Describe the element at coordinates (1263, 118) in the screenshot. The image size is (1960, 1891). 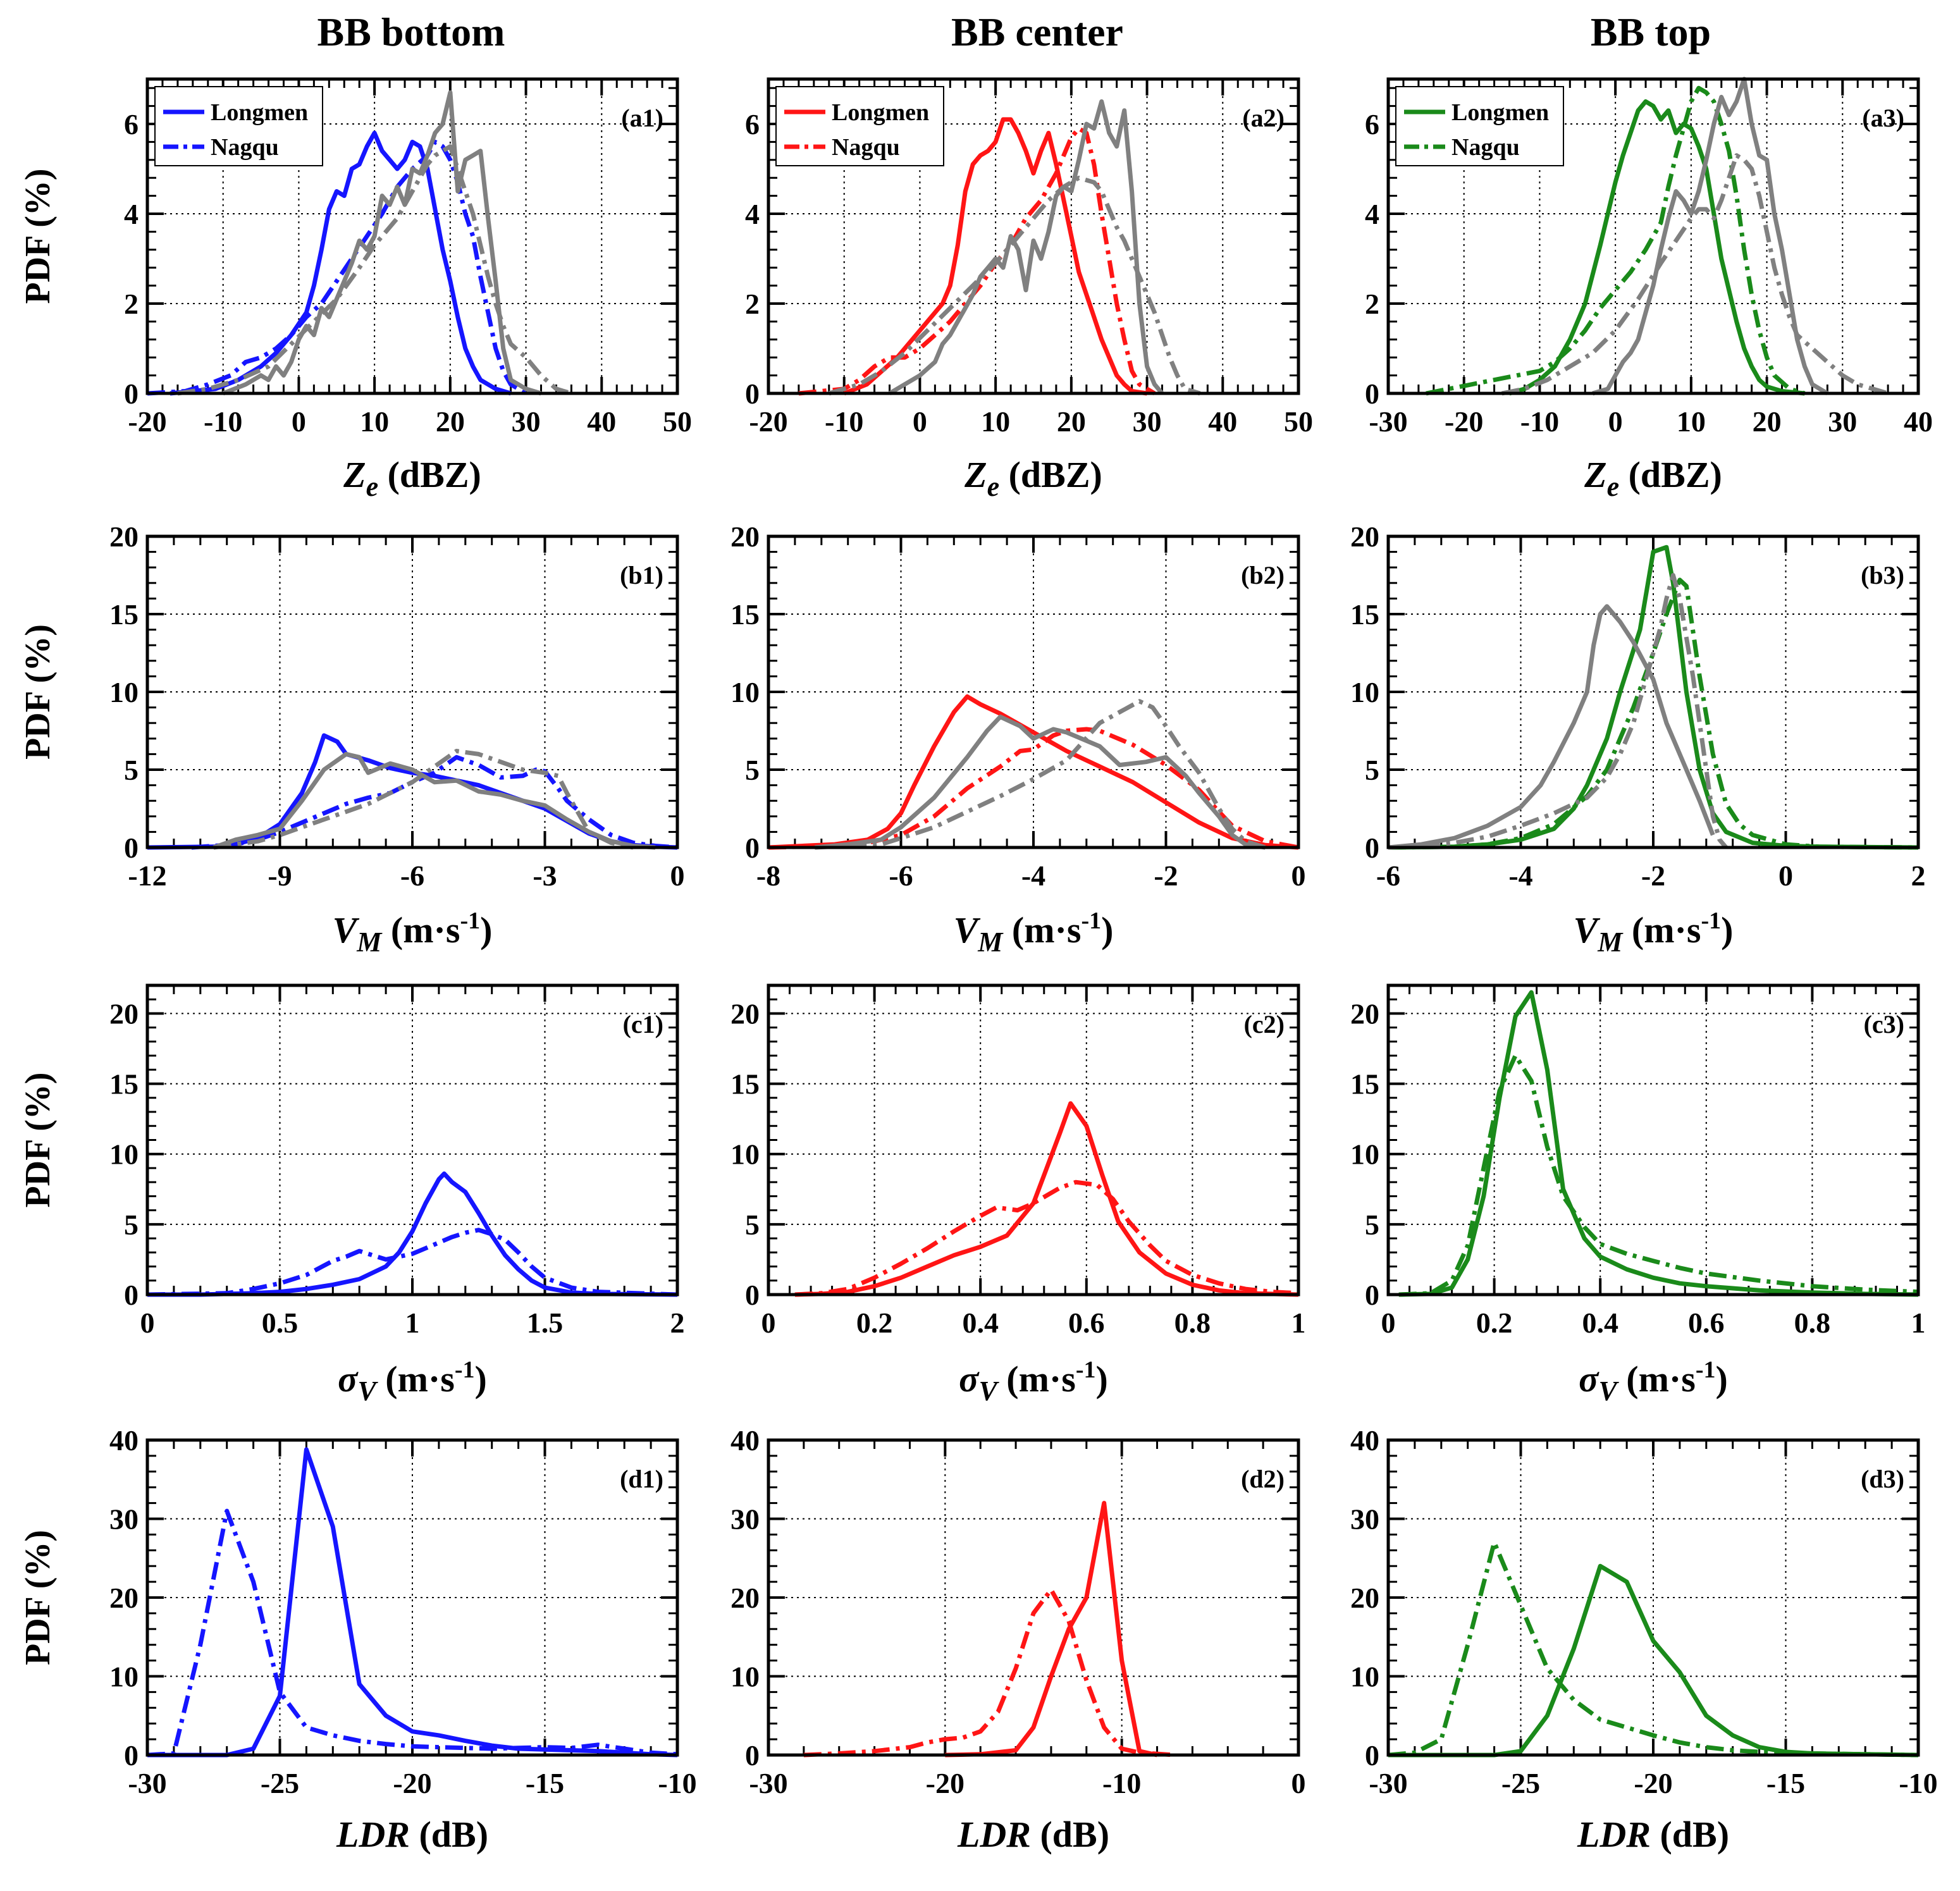
I see `panel-label: (a2)` at that location.